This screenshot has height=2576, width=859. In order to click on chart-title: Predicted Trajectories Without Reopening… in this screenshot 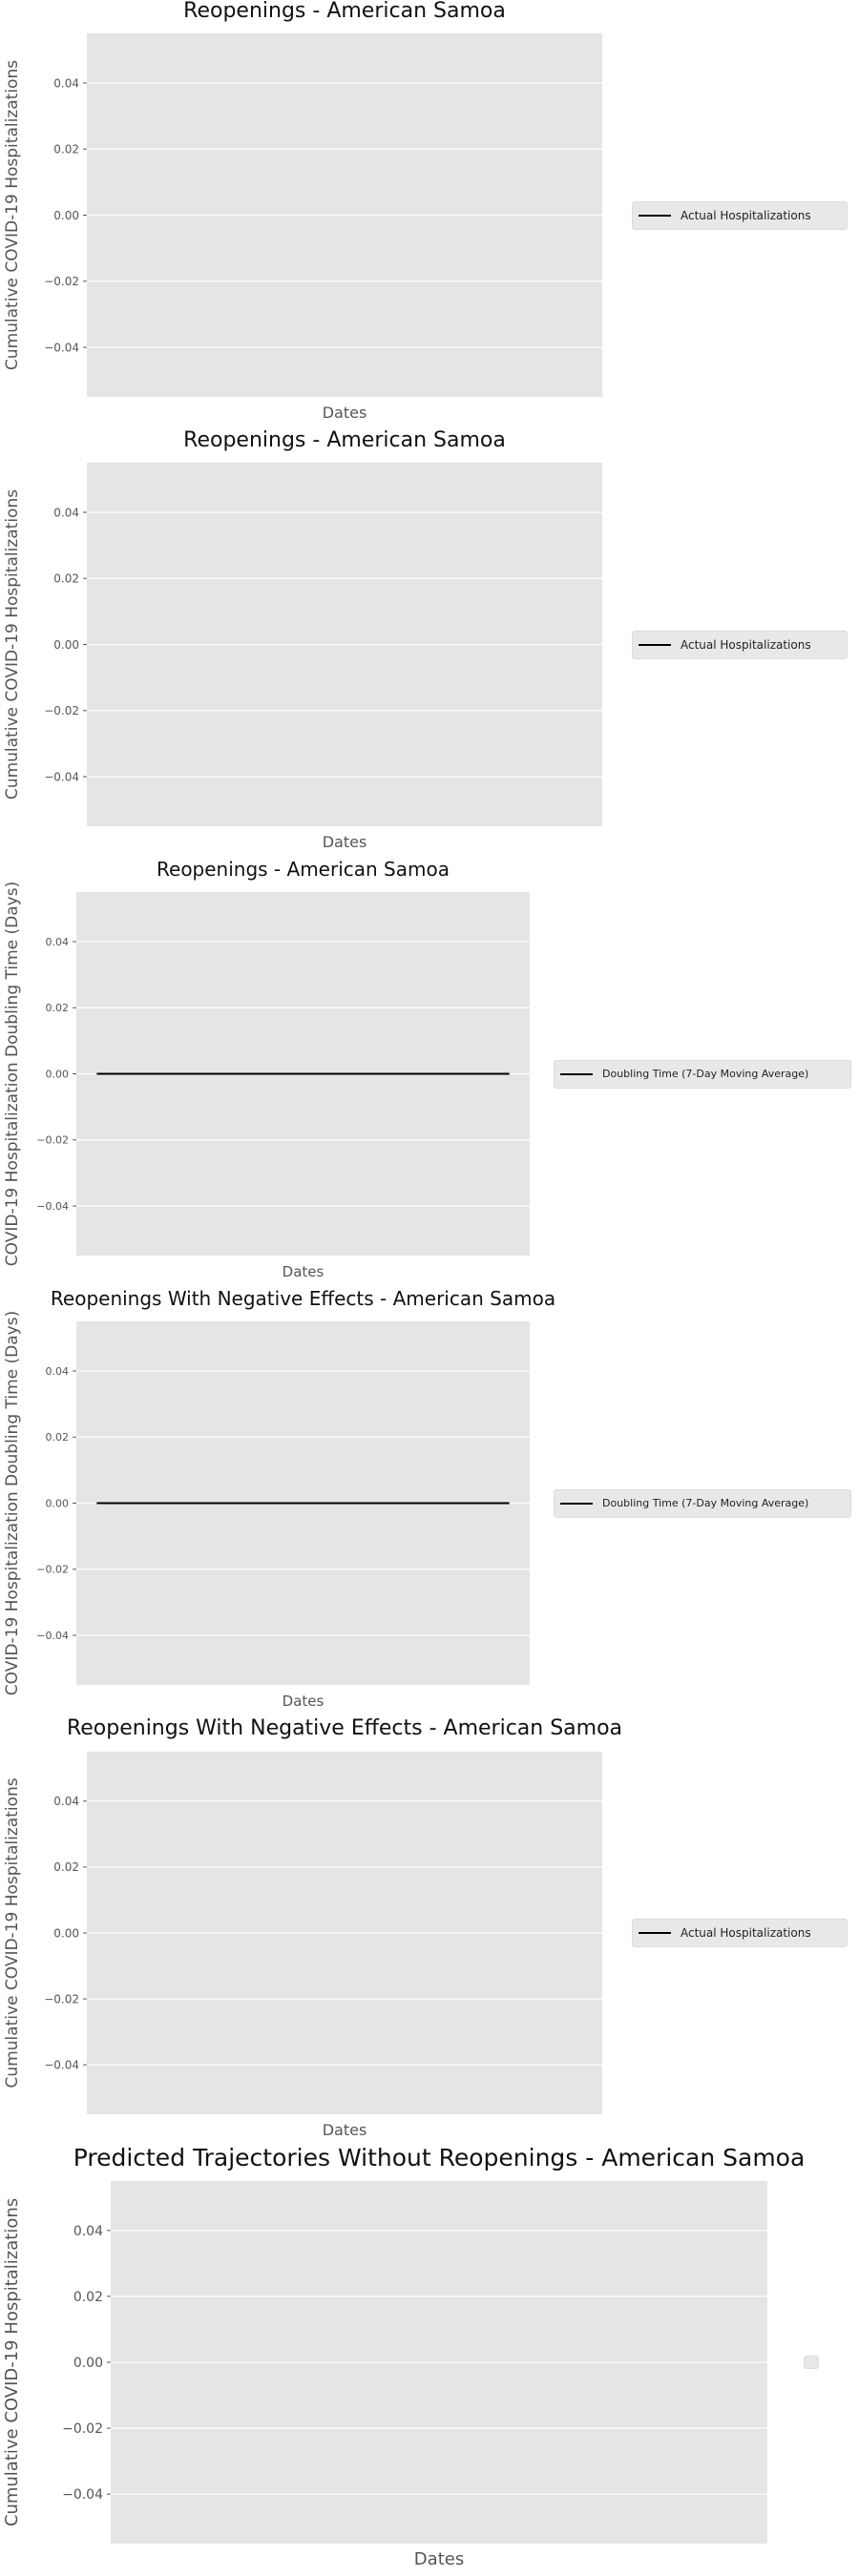, I will do `click(439, 2159)`.